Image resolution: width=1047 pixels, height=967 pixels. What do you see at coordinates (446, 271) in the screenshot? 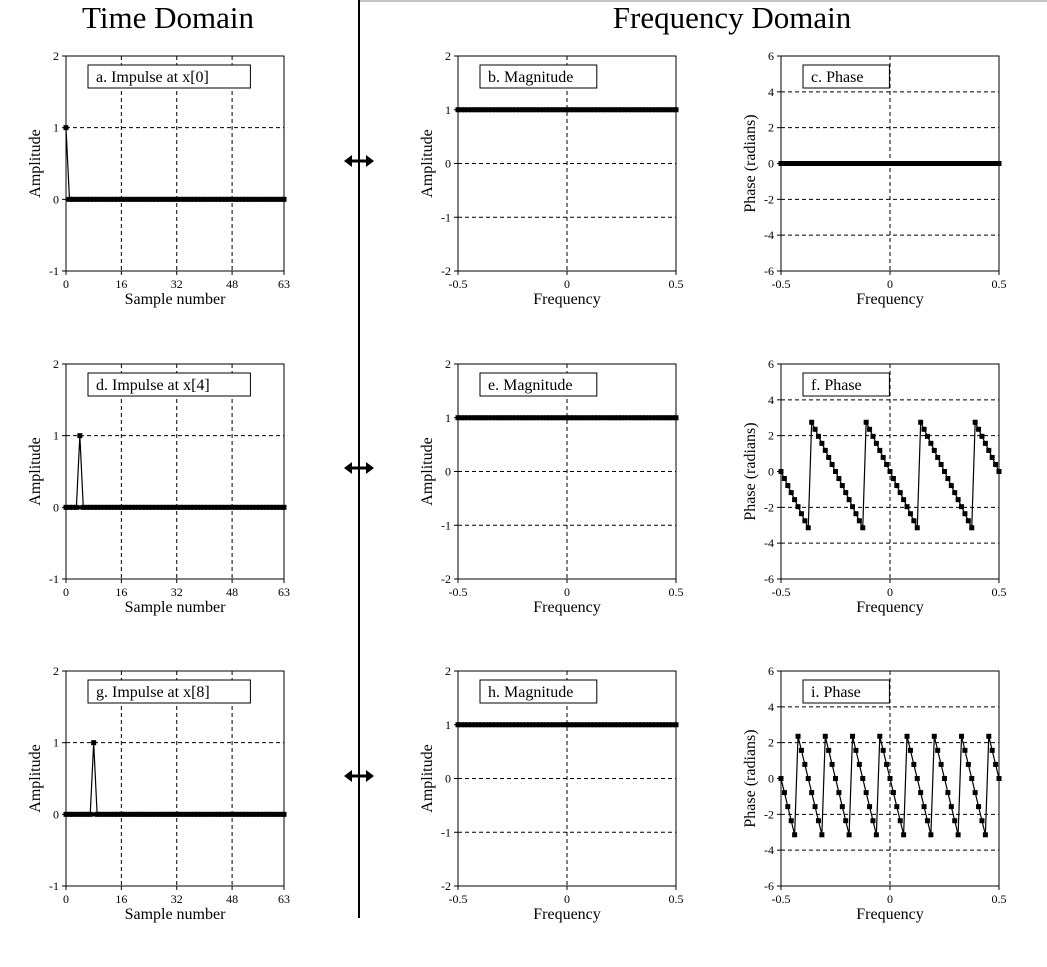
I see `chart-b-ytick-label: -2` at bounding box center [446, 271].